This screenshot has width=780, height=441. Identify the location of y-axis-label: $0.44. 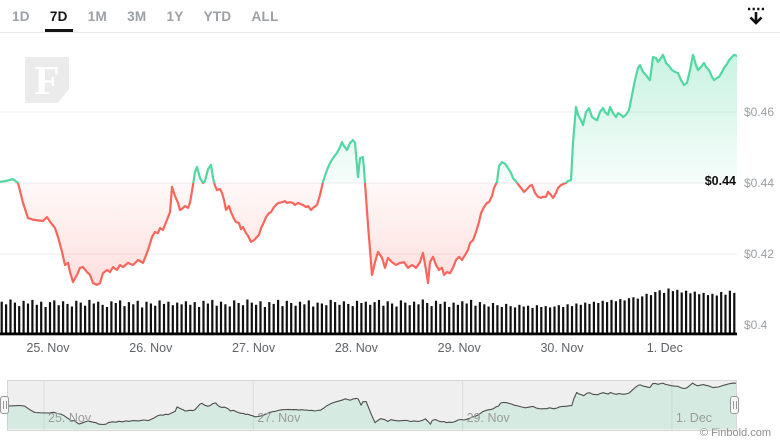
(759, 182).